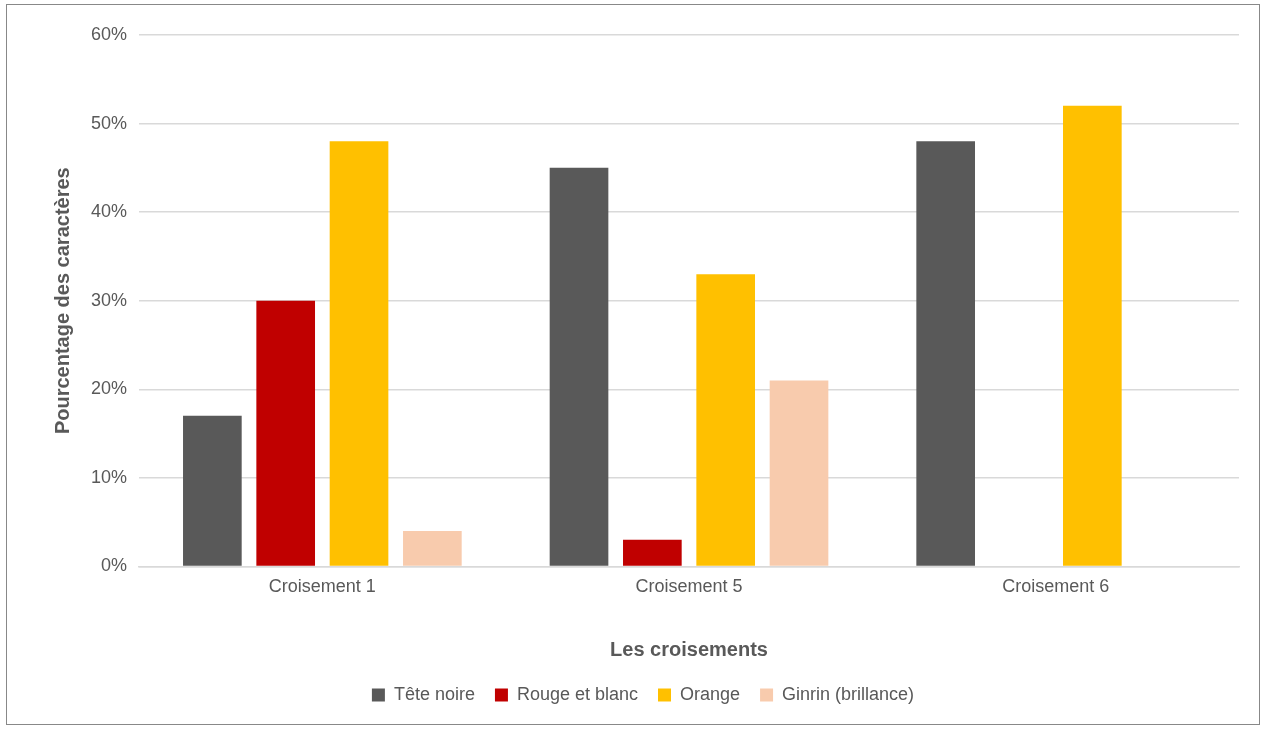 The image size is (1268, 729). Describe the element at coordinates (109, 211) in the screenshot. I see `y-tick-label: 40%` at that location.